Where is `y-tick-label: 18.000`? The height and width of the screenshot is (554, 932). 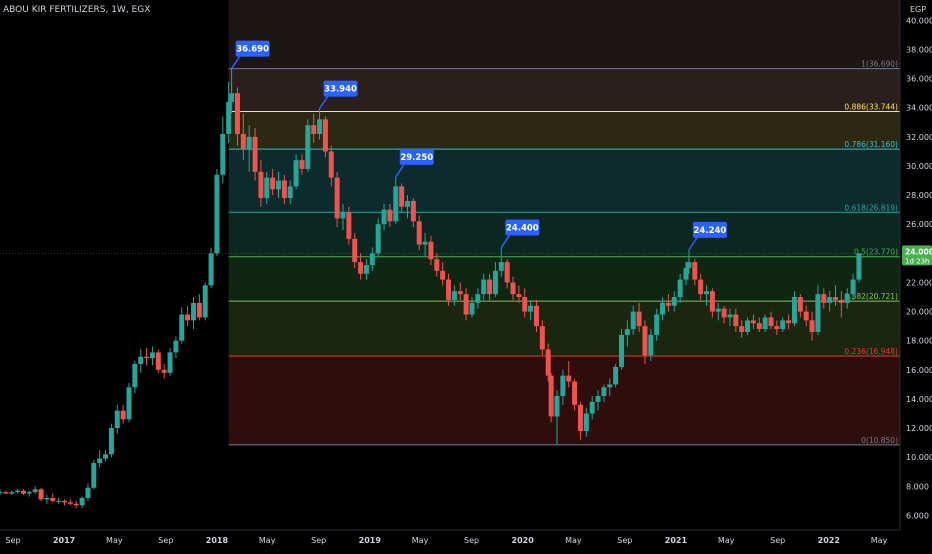
y-tick-label: 18.000 is located at coordinates (919, 341).